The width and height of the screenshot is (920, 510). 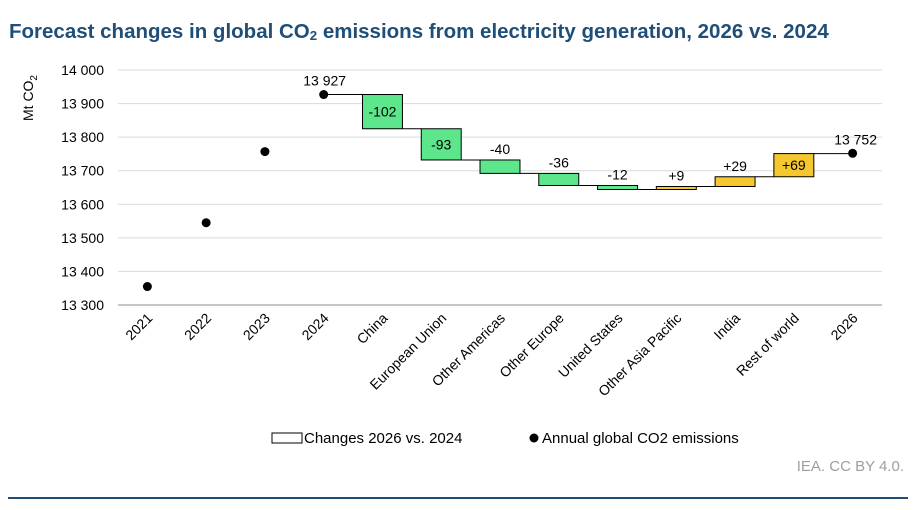 I want to click on bar-value-label: +69, so click(x=794, y=165).